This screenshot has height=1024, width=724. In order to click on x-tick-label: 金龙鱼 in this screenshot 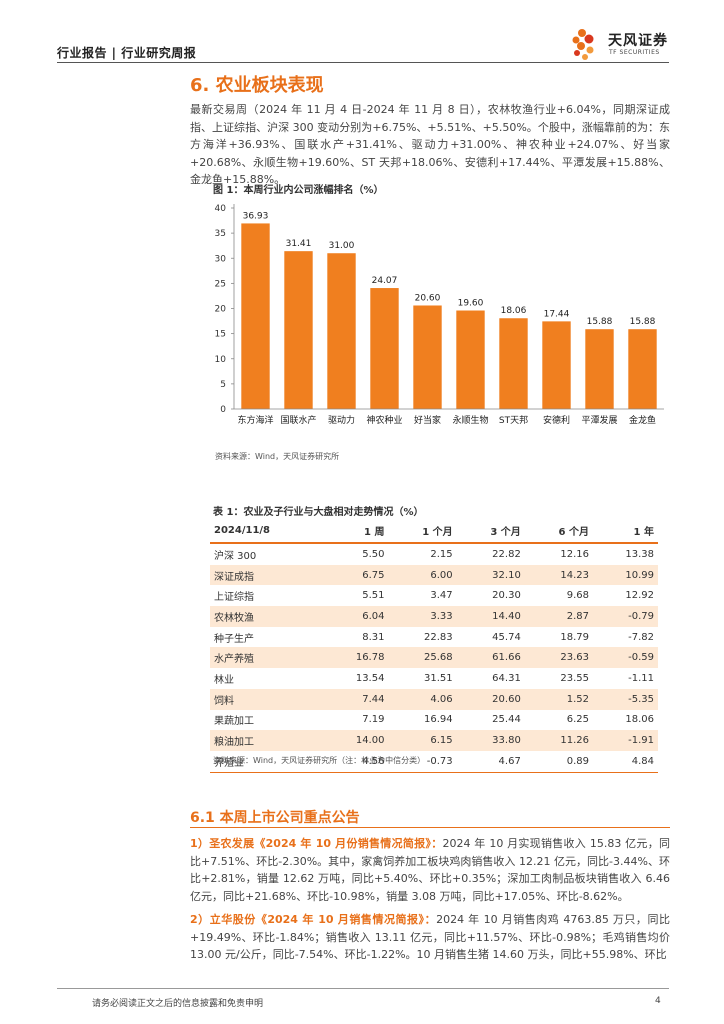, I will do `click(642, 420)`.